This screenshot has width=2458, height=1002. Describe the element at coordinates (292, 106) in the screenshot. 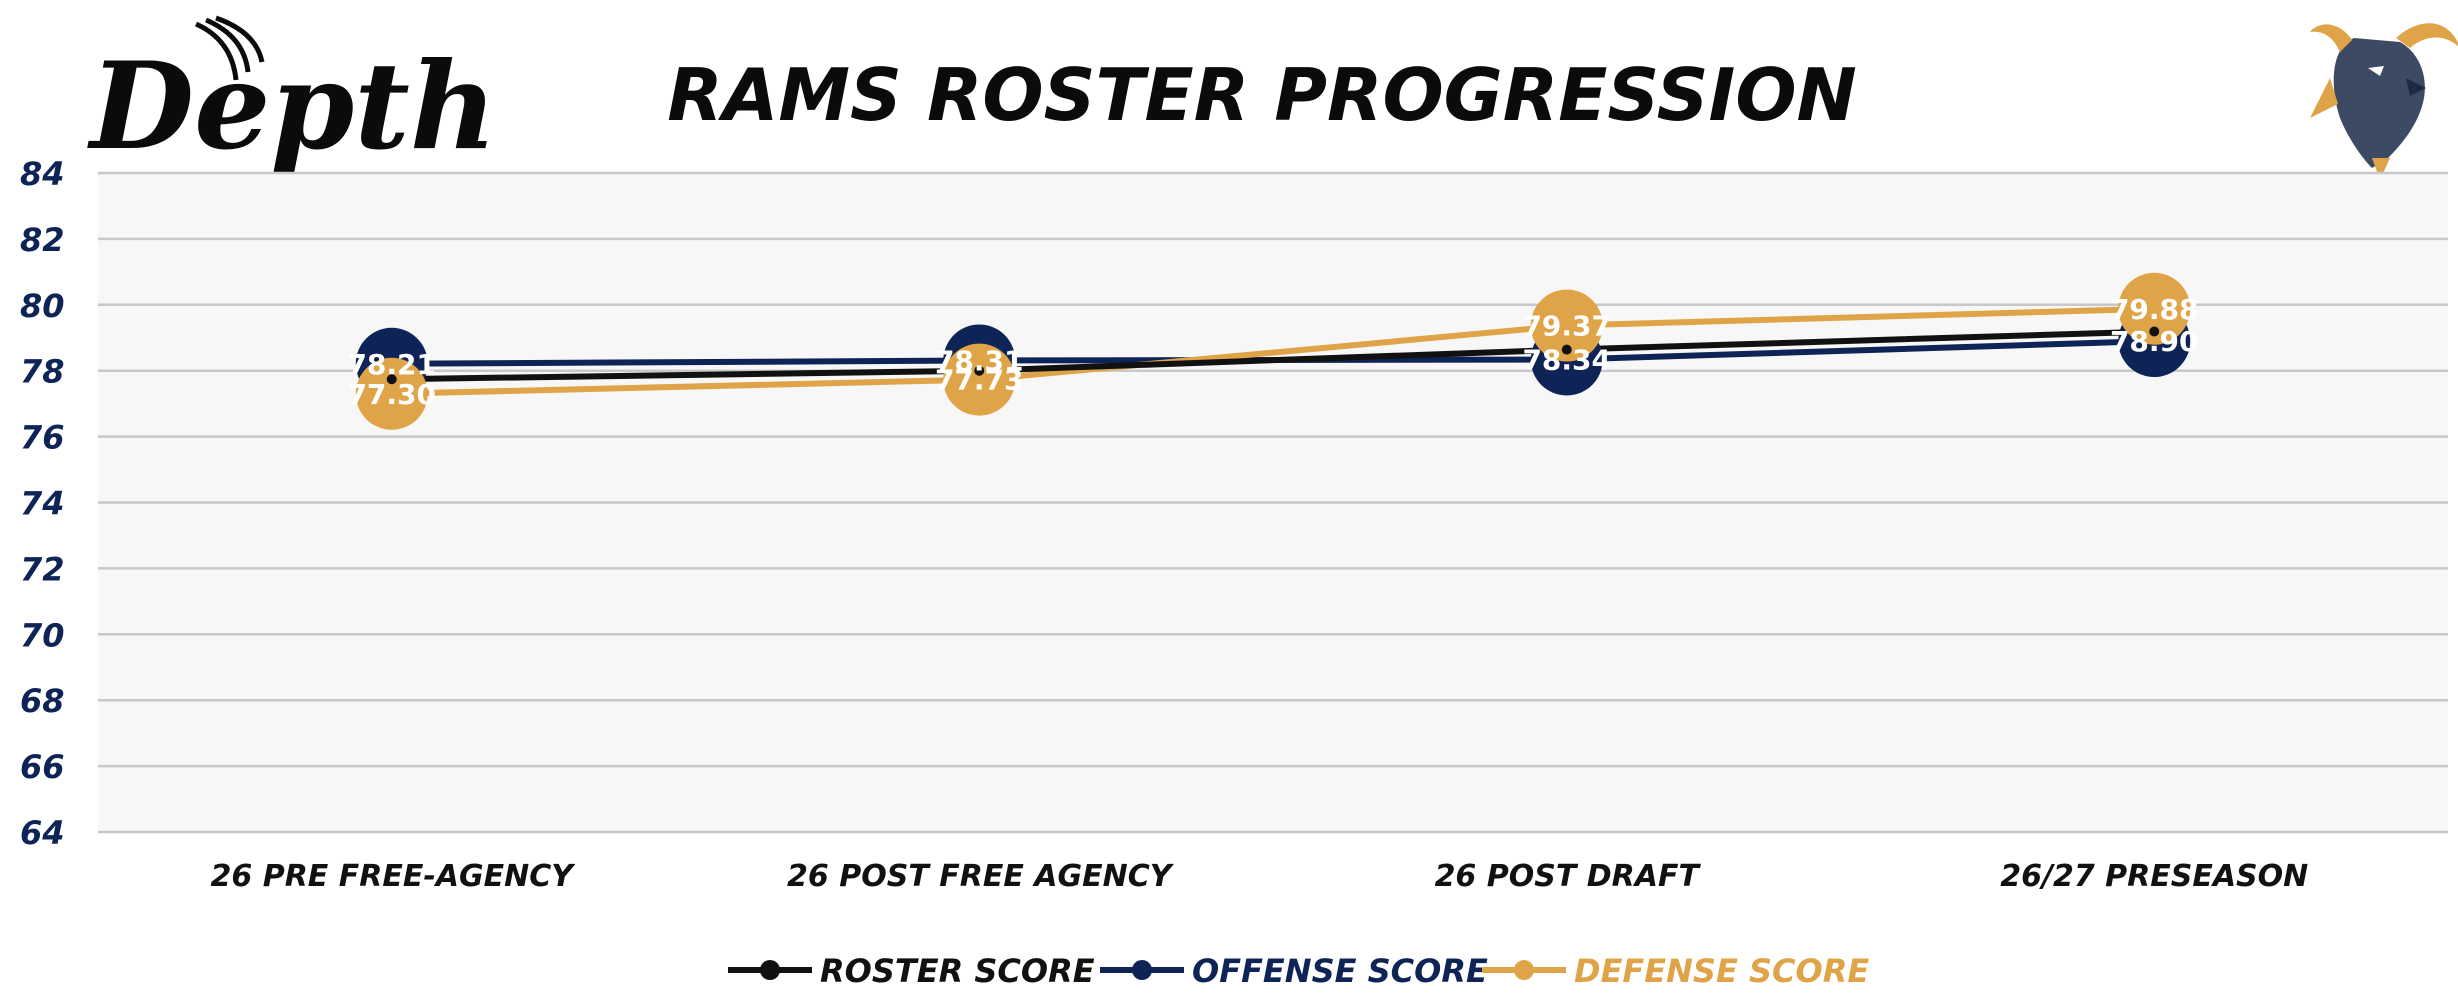

I see `depth-logo-text: Depth` at that location.